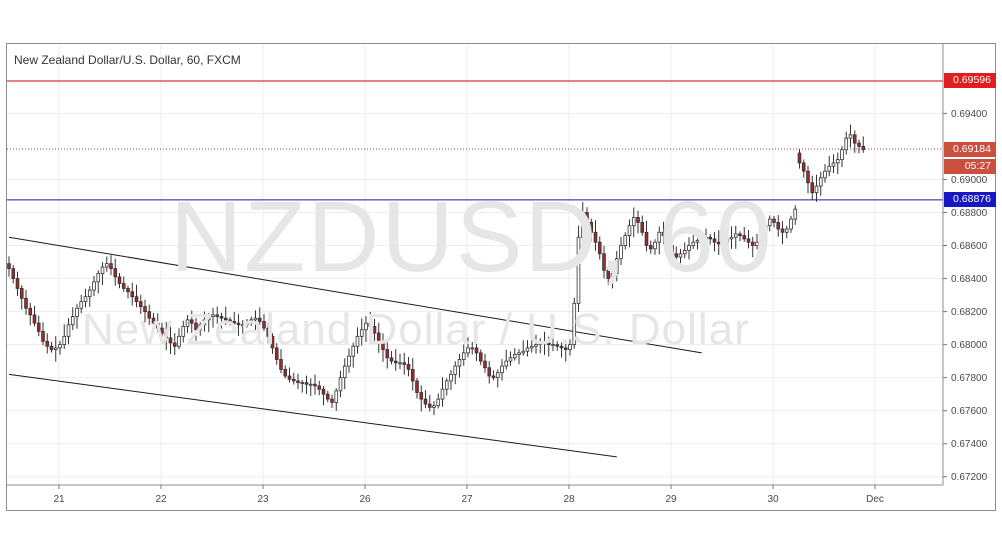  I want to click on time-tick-label: 26, so click(365, 499).